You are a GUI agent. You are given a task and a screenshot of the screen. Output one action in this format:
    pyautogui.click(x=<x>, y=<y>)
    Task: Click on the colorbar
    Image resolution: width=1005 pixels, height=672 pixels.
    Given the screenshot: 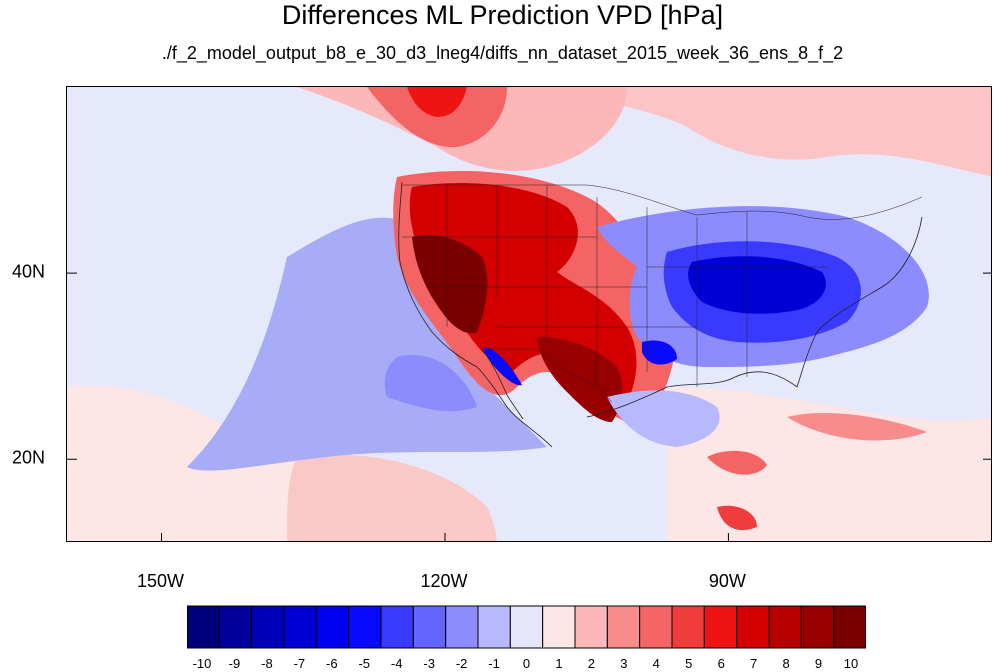 What is the action you would take?
    pyautogui.click(x=526, y=627)
    